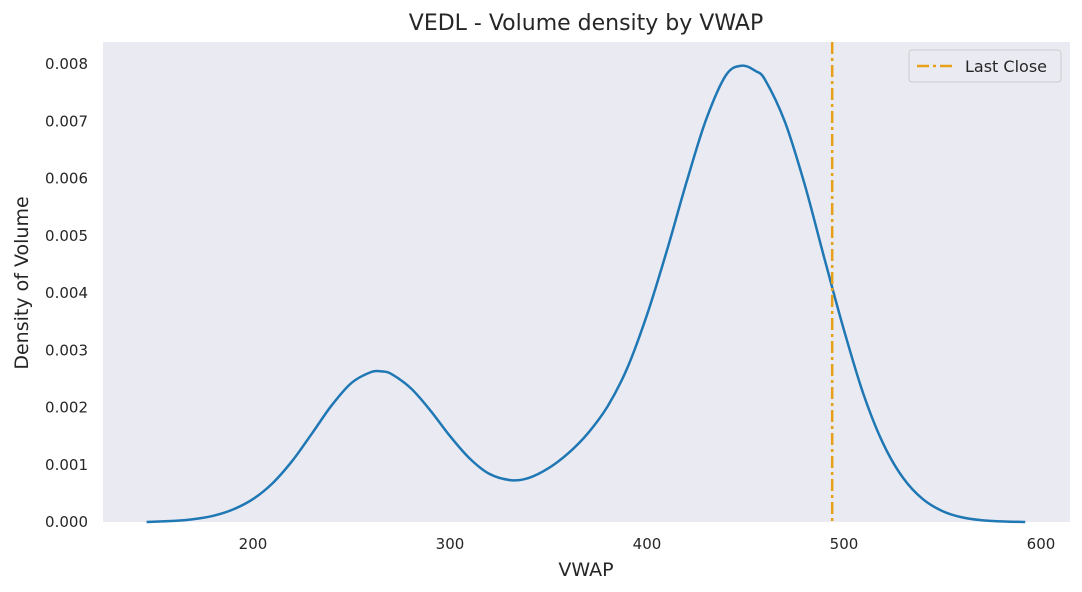 The width and height of the screenshot is (1082, 592). I want to click on x-tick-label: 400, so click(647, 544).